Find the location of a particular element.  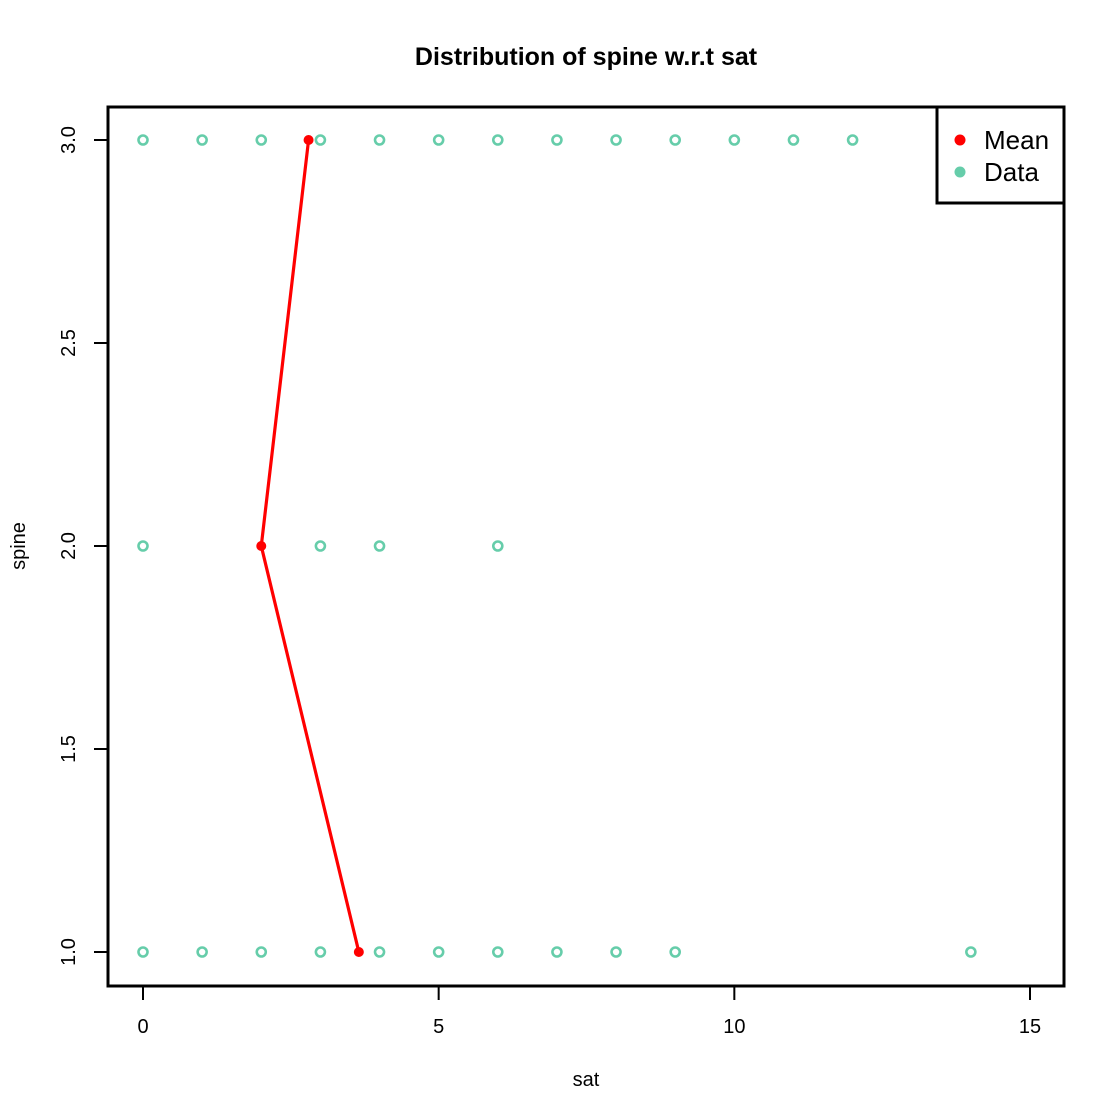

y-tick-label: 1.0 is located at coordinates (69, 952).